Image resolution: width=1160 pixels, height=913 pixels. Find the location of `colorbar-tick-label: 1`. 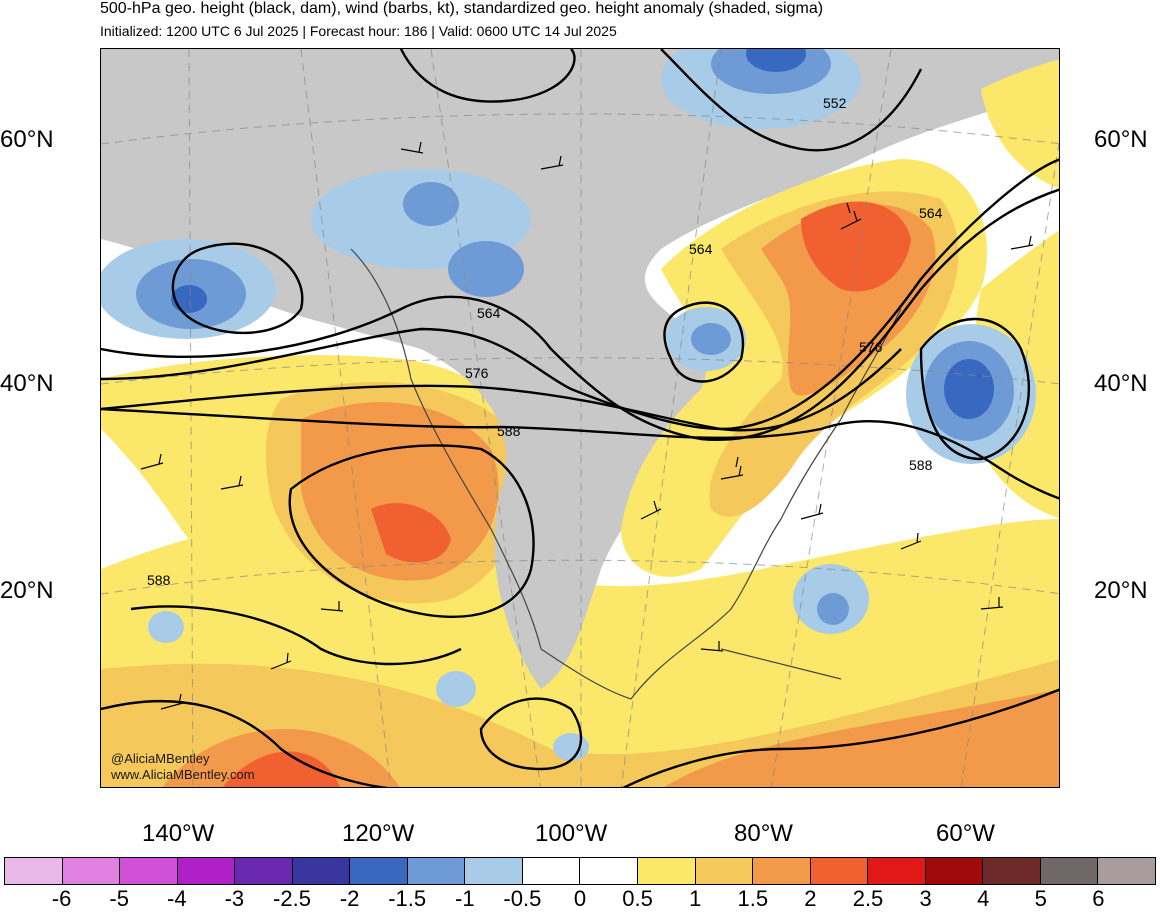

colorbar-tick-label: 1 is located at coordinates (695, 898).